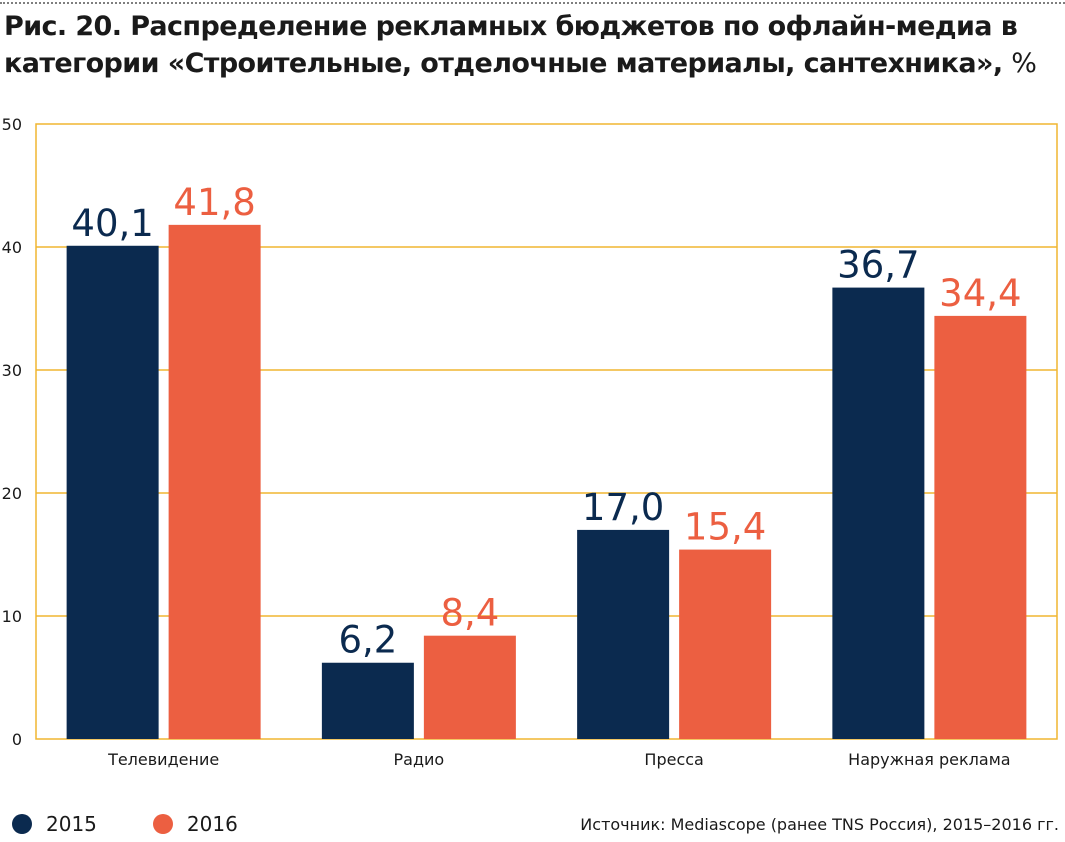 This screenshot has height=842, width=1065. Describe the element at coordinates (469, 613) in the screenshot. I see `data-label-2016-1: 8,4` at that location.